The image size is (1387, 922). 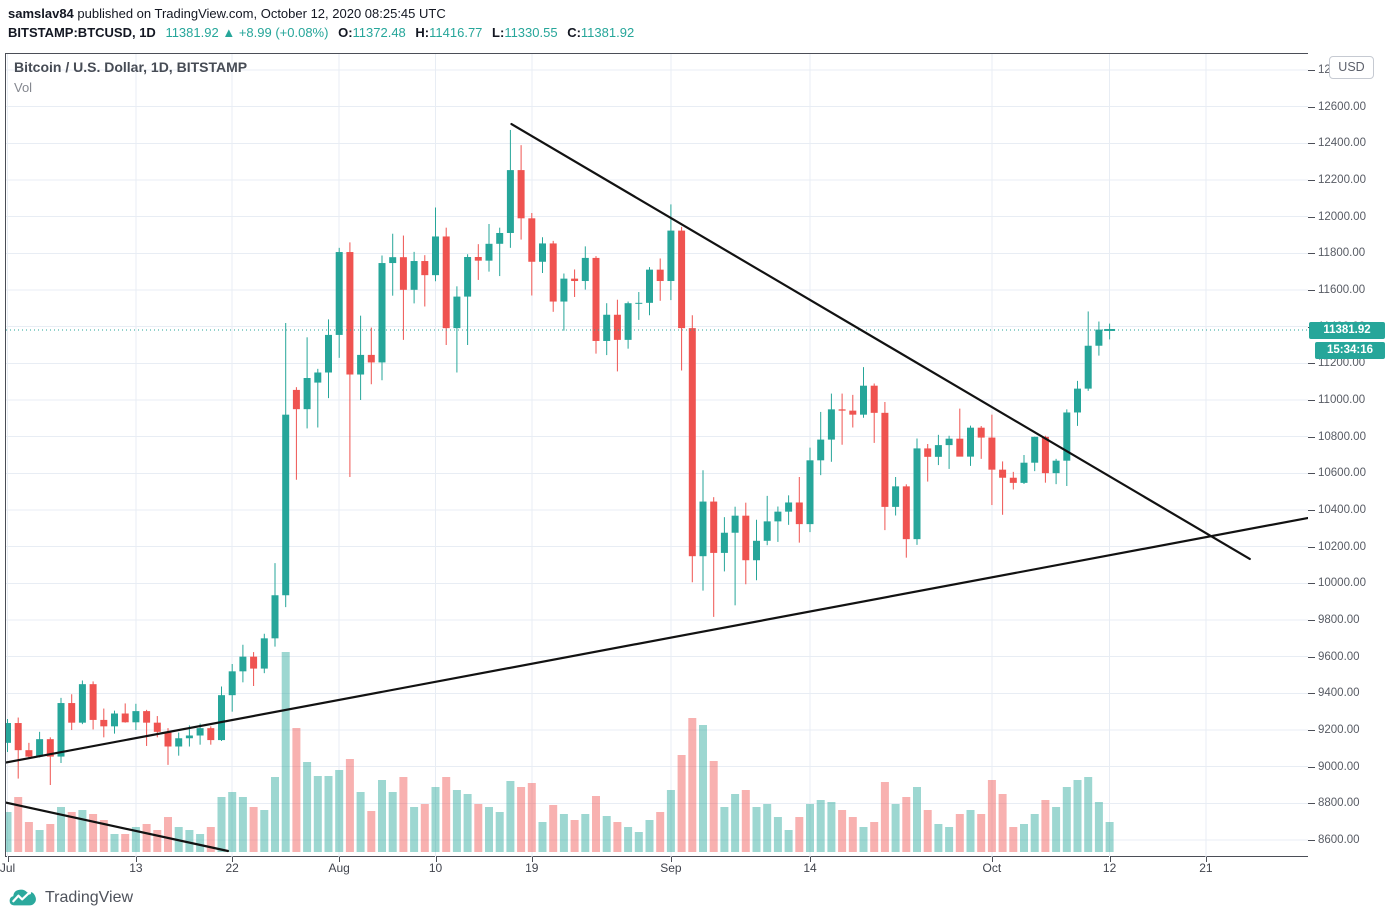 What do you see at coordinates (82, 32) in the screenshot?
I see `symbol-name: BITSTAMP:BTCUSD, 1D` at bounding box center [82, 32].